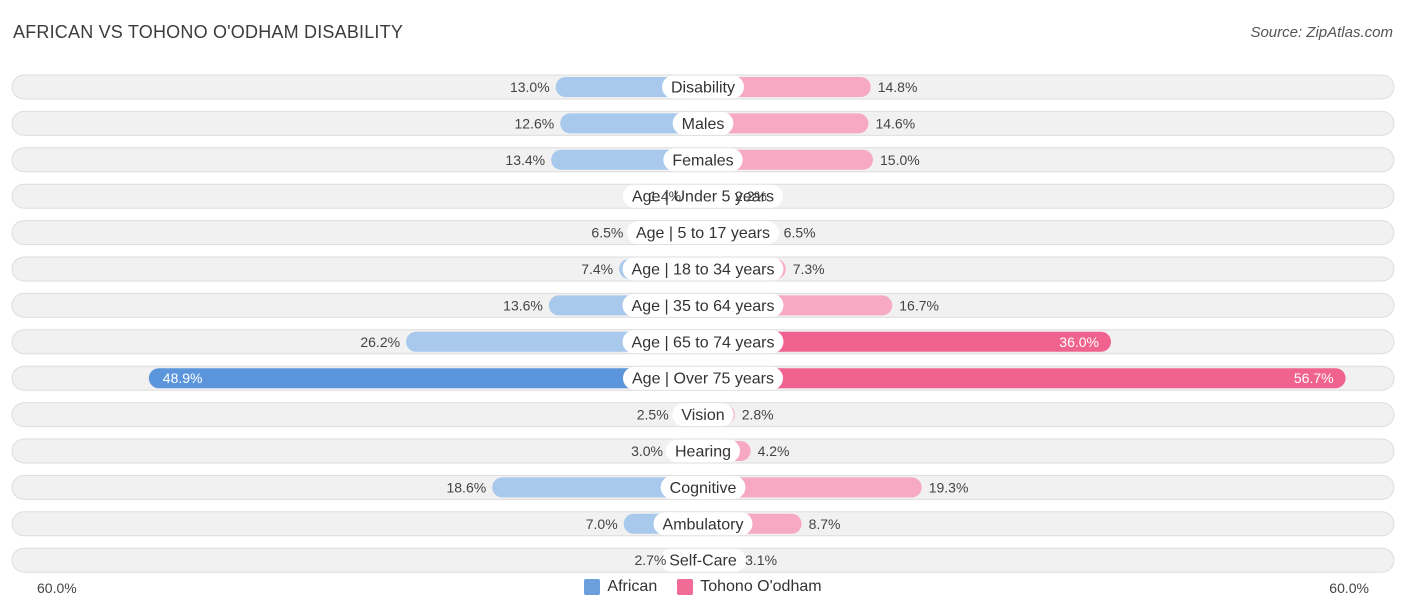 This screenshot has height=612, width=1406. I want to click on legend-swatch-african, so click(592, 587).